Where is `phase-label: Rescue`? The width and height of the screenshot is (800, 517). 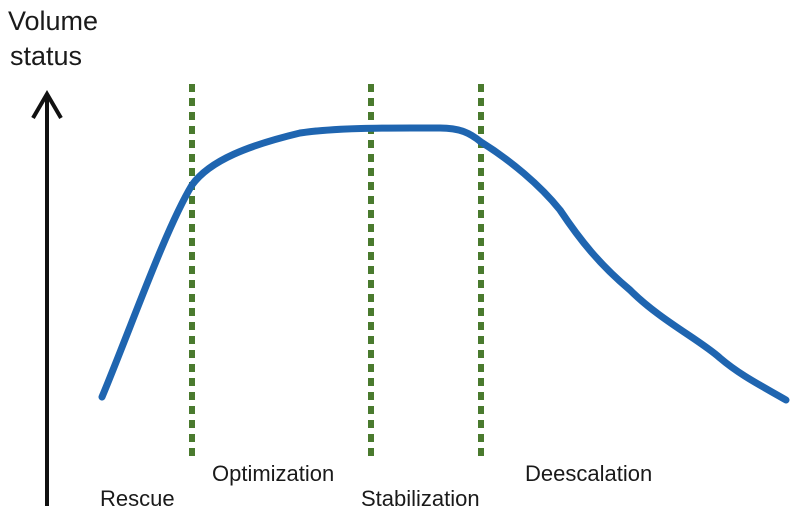 phase-label: Rescue is located at coordinates (137, 498).